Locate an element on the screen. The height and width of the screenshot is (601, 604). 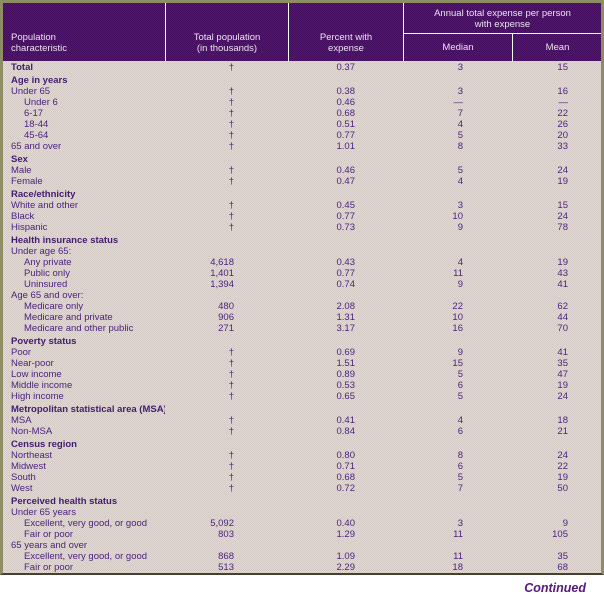
header-line: Percent with is located at coordinates (346, 37).